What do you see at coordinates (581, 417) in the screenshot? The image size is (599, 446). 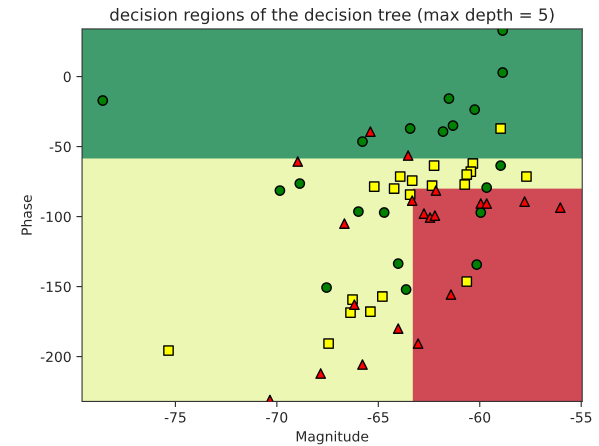 I see `x-tick-label: -55` at bounding box center [581, 417].